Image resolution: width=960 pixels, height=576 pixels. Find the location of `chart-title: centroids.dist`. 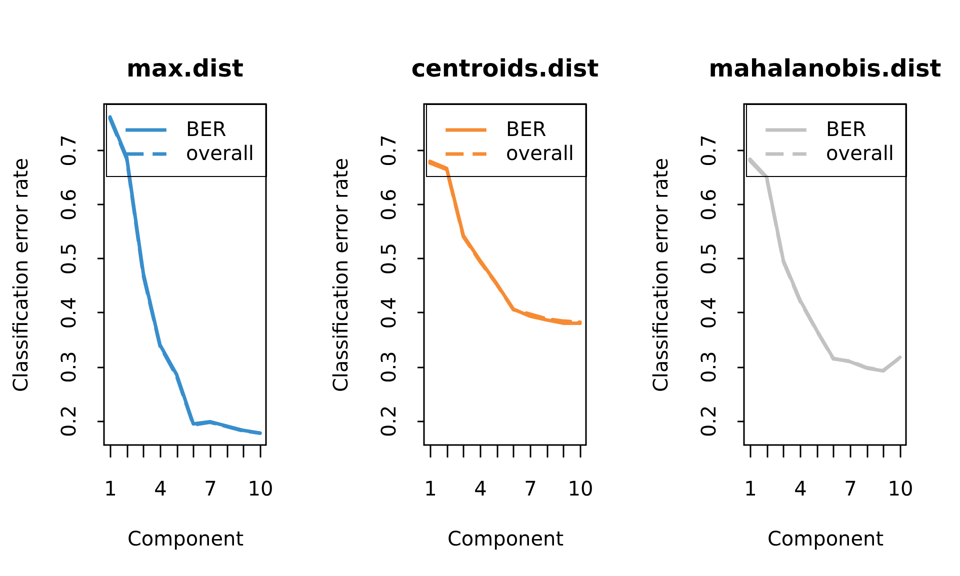

chart-title: centroids.dist is located at coordinates (505, 68).